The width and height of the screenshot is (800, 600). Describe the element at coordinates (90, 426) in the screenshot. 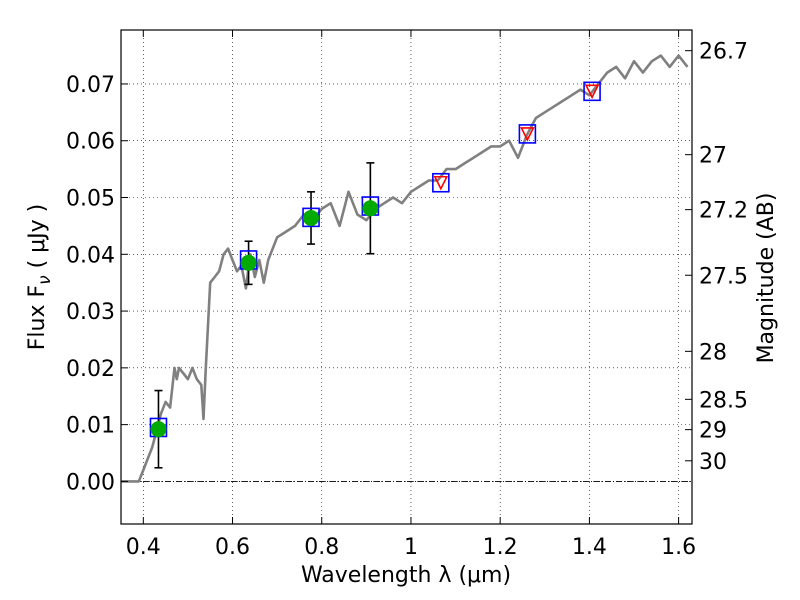

I see `y-tick-label: 0.01` at that location.